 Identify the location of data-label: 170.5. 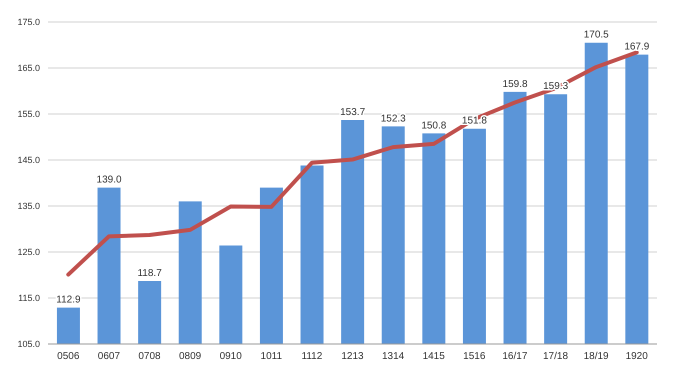
(597, 35).